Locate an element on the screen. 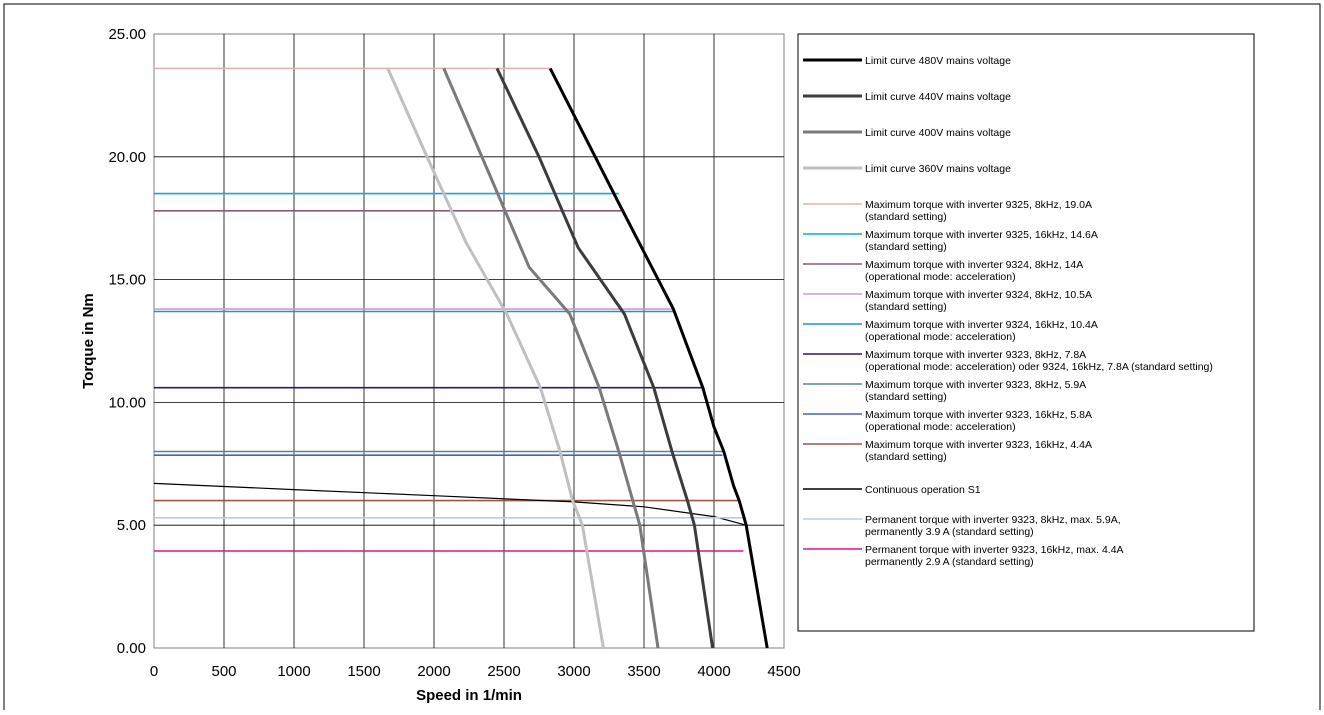 The image size is (1324, 715). legend-label: Limit curve 360V mains voltage is located at coordinates (938, 169).